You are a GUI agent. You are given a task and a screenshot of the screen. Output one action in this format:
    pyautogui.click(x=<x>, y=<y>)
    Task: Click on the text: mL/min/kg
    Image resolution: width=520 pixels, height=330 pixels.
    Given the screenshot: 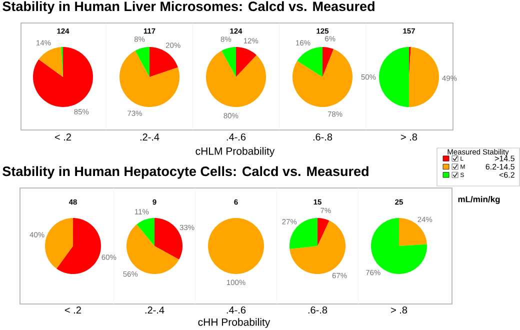 What is the action you would take?
    pyautogui.click(x=479, y=200)
    